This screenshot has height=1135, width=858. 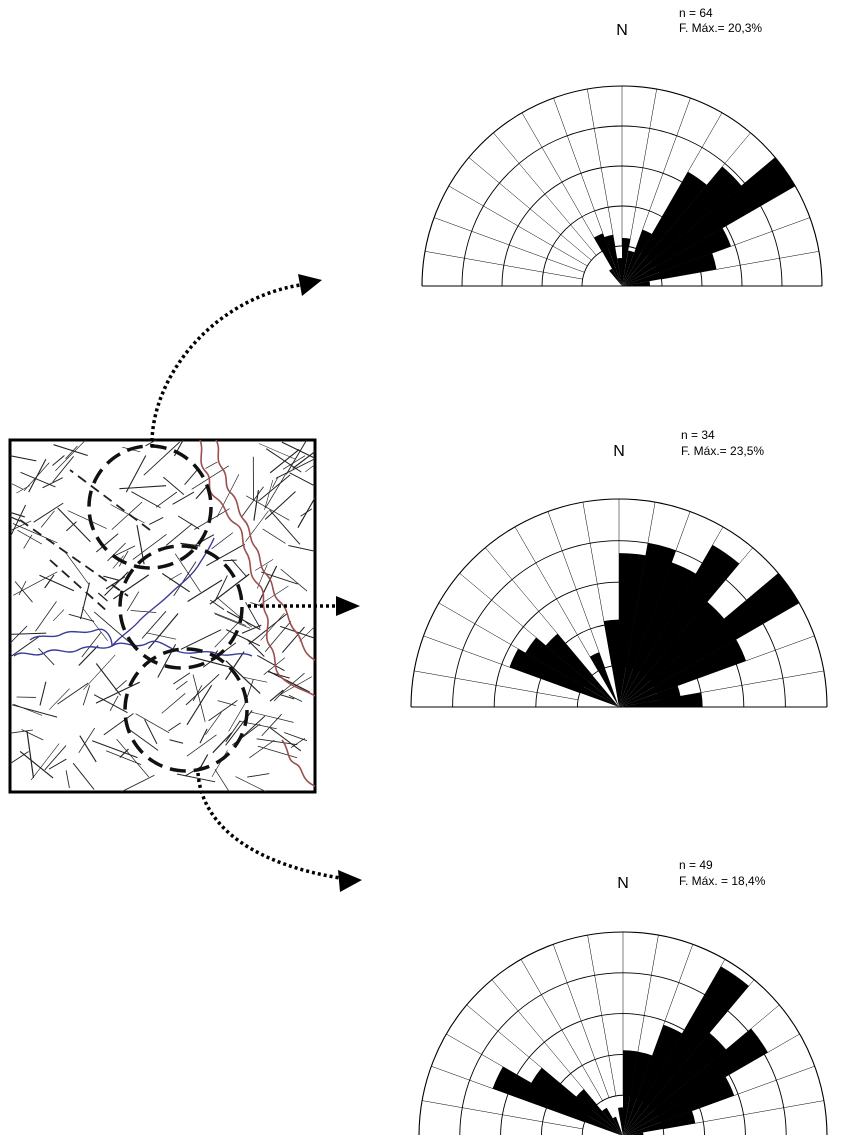 I want to click on sampling-circle-middle, so click(x=181, y=607).